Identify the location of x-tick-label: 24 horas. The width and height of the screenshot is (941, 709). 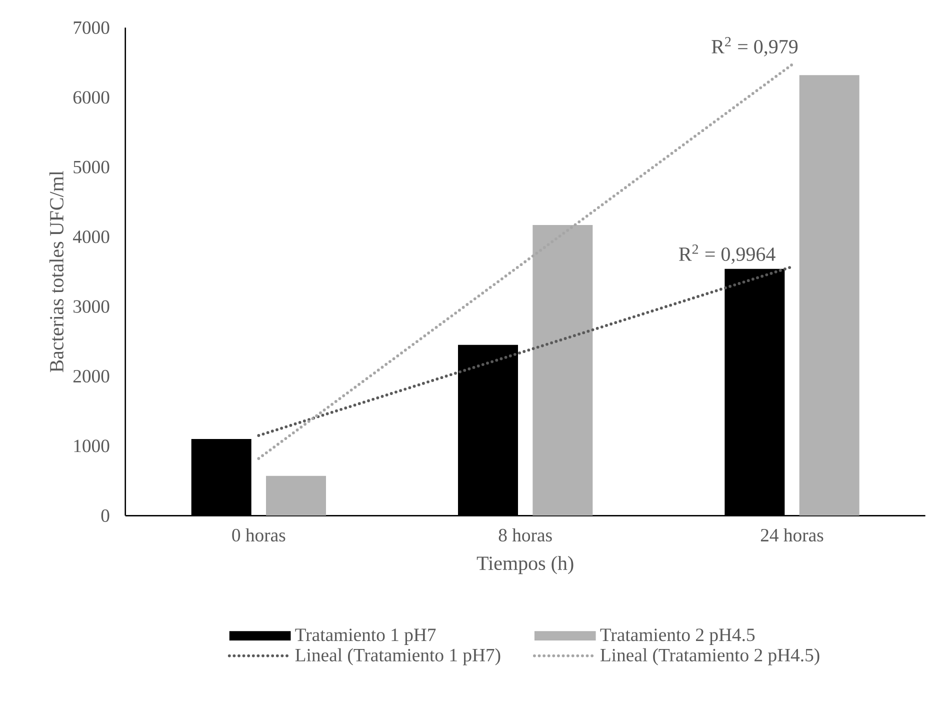
(792, 535).